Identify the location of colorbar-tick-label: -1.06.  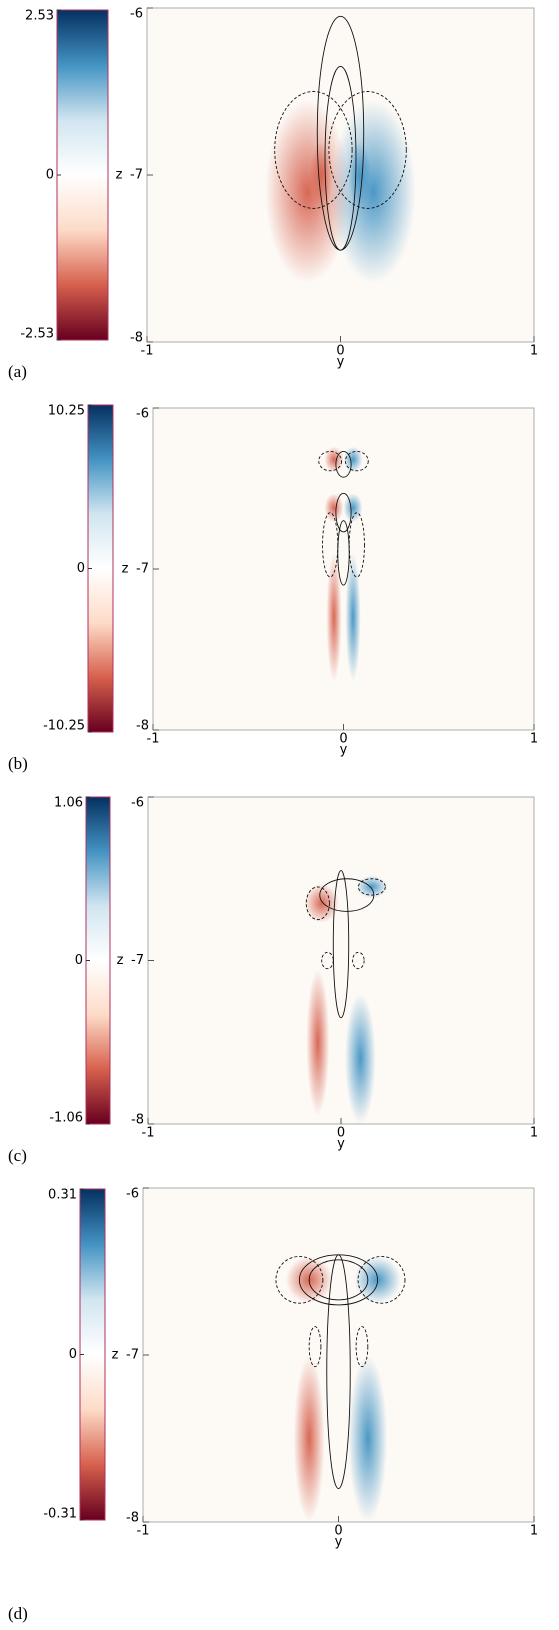
(66, 1118).